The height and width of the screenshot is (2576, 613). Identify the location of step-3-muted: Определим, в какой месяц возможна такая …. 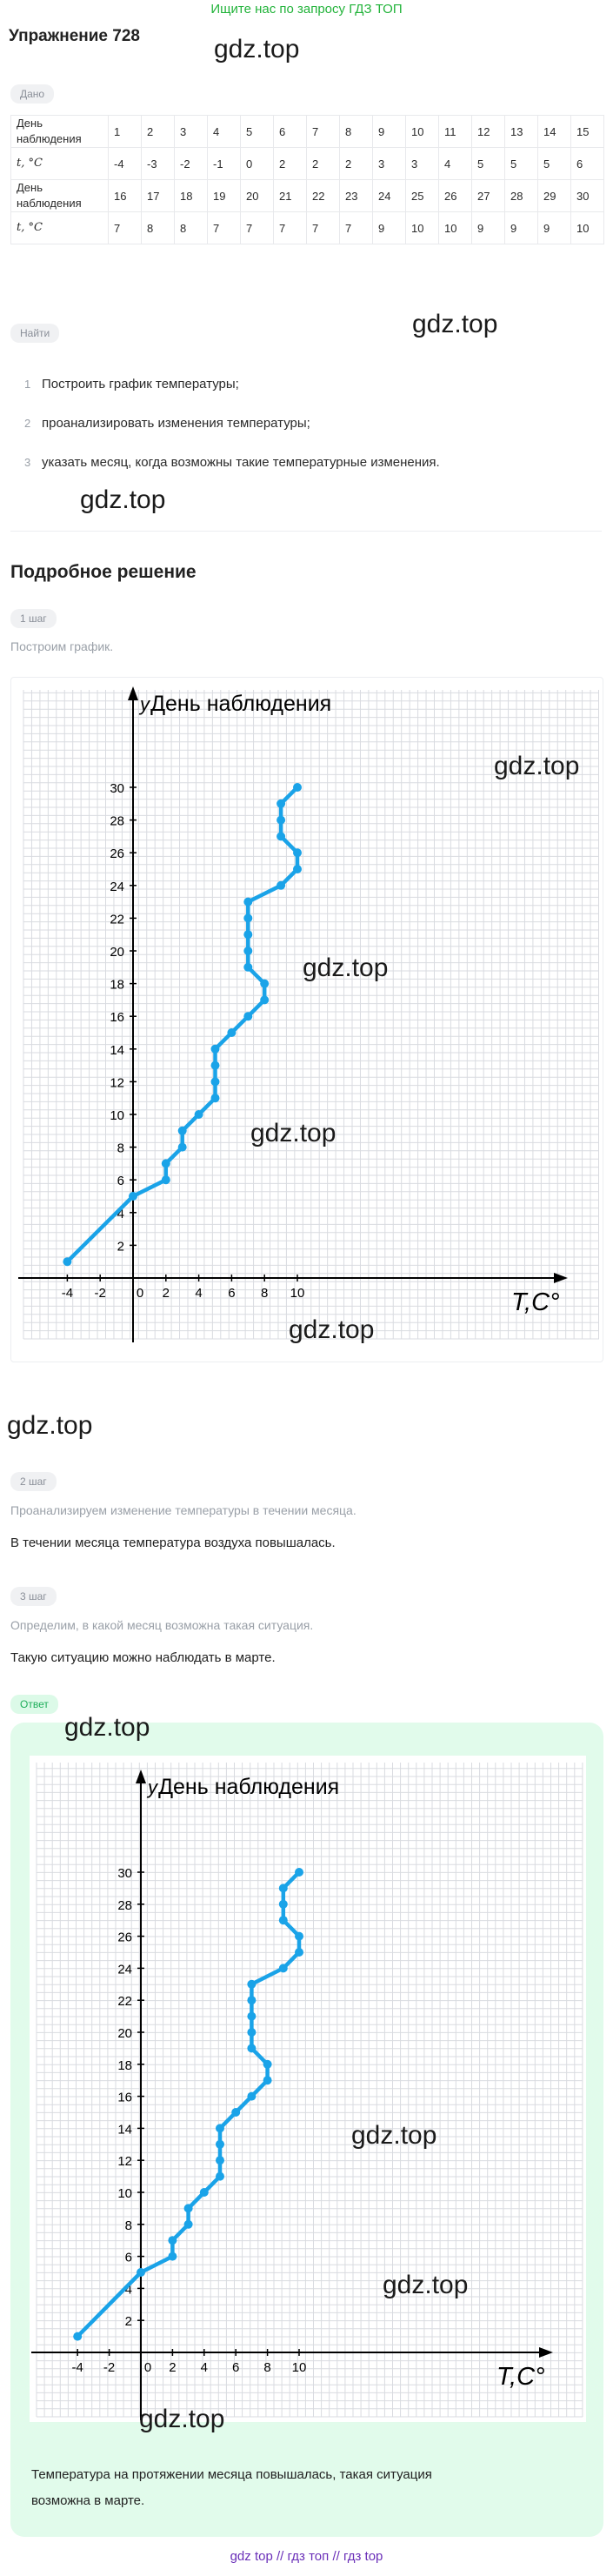
(162, 1625).